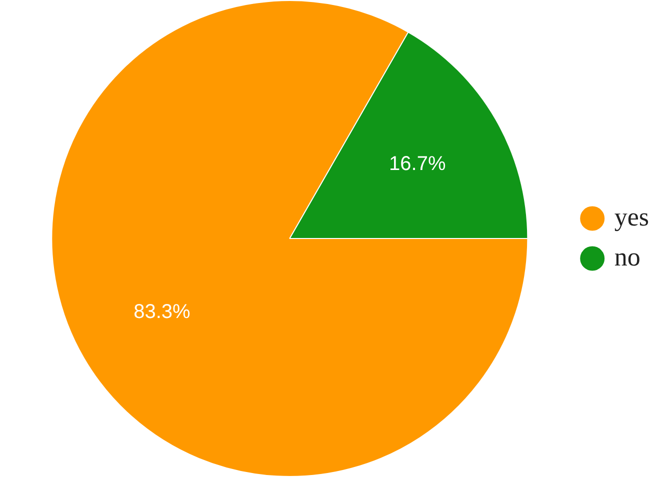  I want to click on legend-label: yes, so click(632, 217).